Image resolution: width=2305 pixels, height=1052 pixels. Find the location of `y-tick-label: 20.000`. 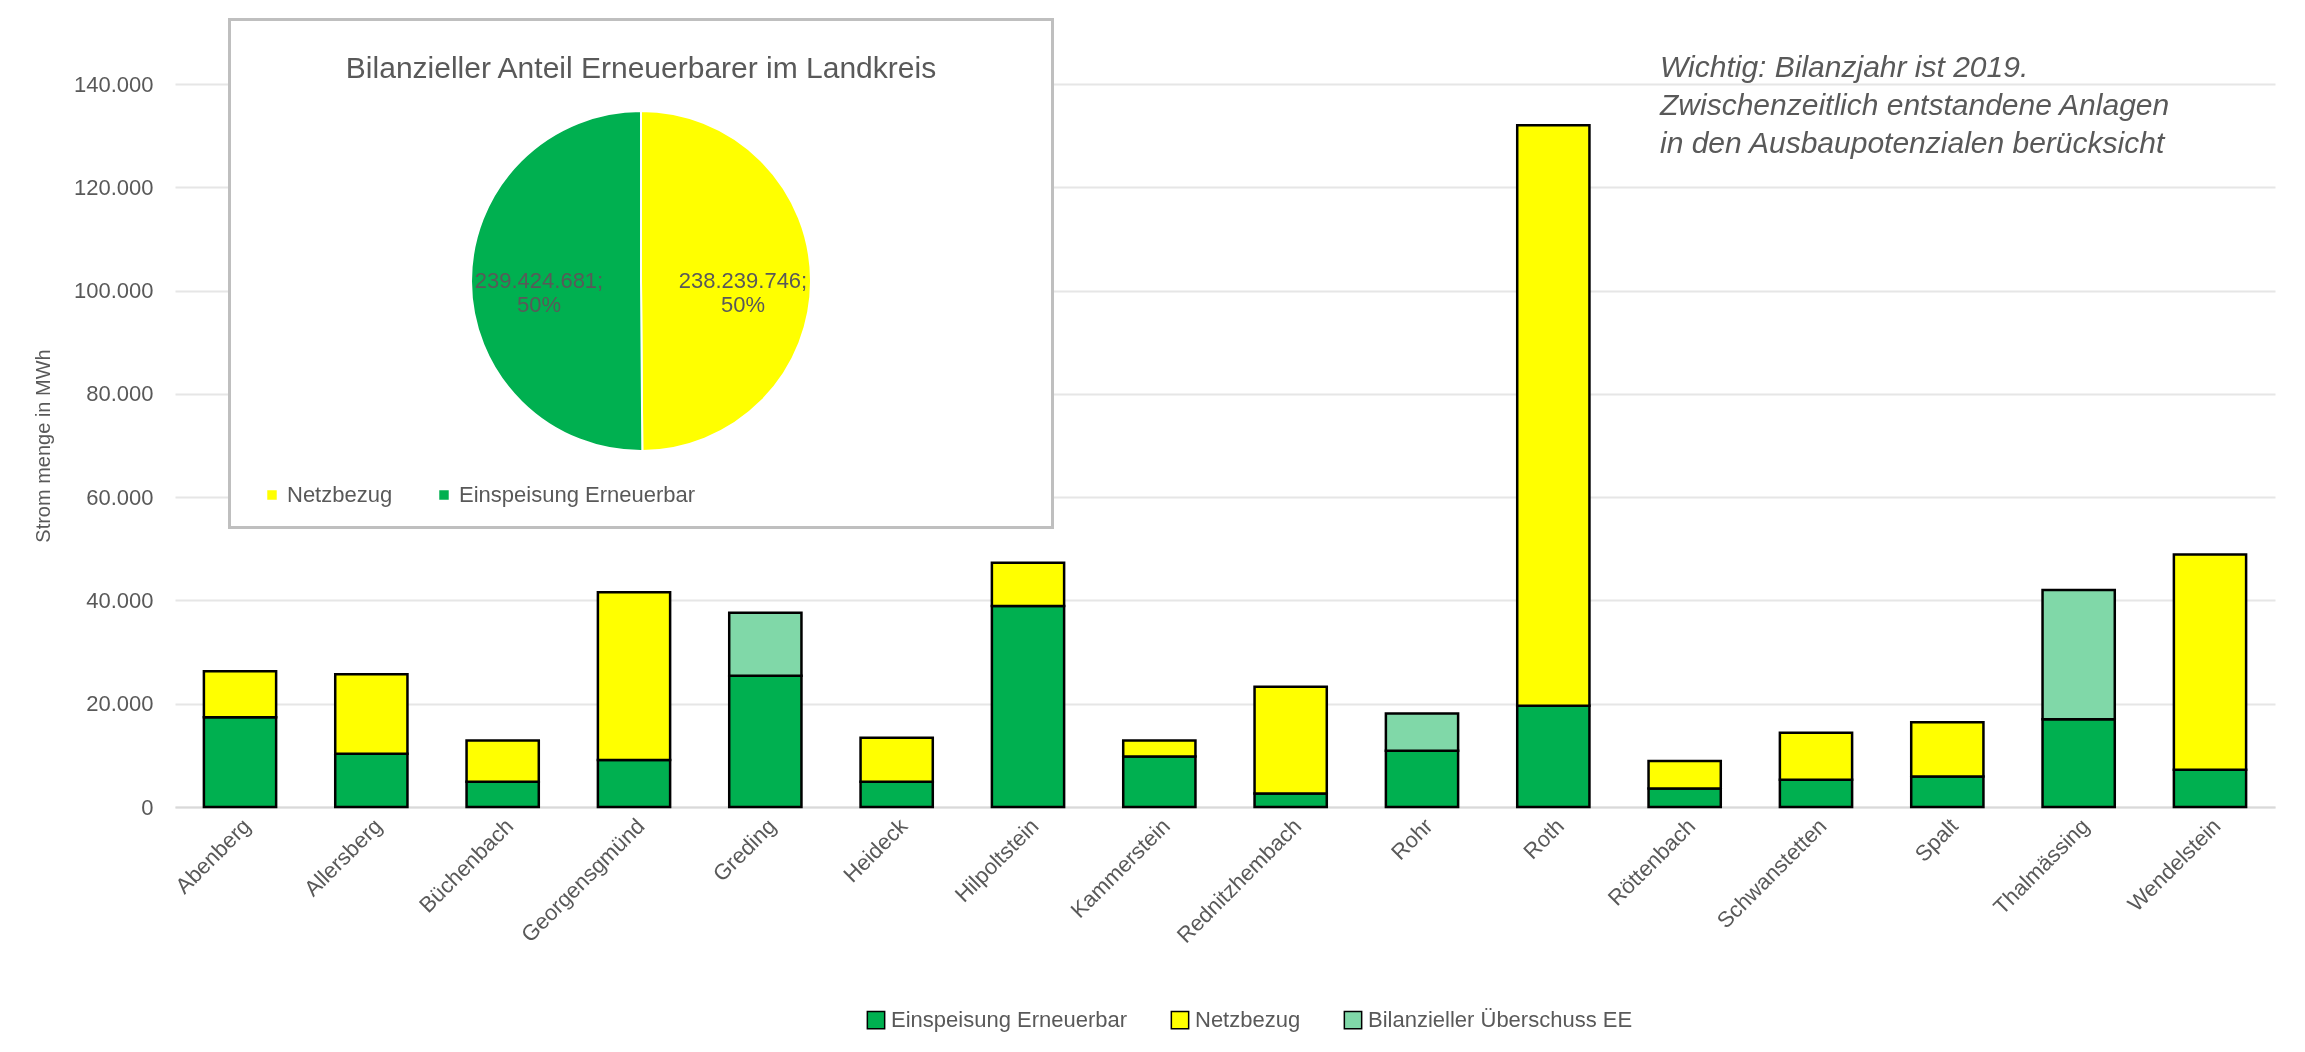

y-tick-label: 20.000 is located at coordinates (120, 704).